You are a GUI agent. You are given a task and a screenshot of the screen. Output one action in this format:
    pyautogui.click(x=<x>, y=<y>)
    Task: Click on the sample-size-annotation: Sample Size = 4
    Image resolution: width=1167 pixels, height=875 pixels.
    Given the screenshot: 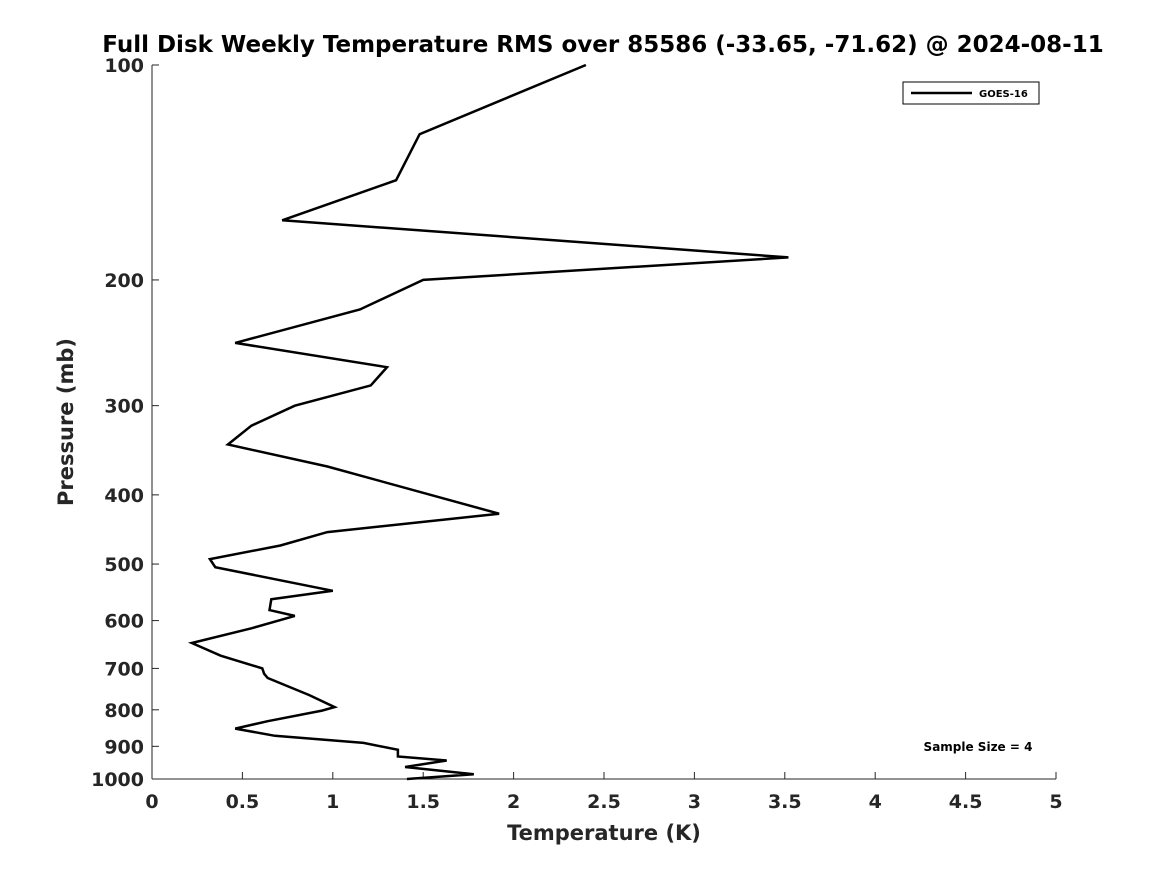 What is the action you would take?
    pyautogui.click(x=978, y=747)
    